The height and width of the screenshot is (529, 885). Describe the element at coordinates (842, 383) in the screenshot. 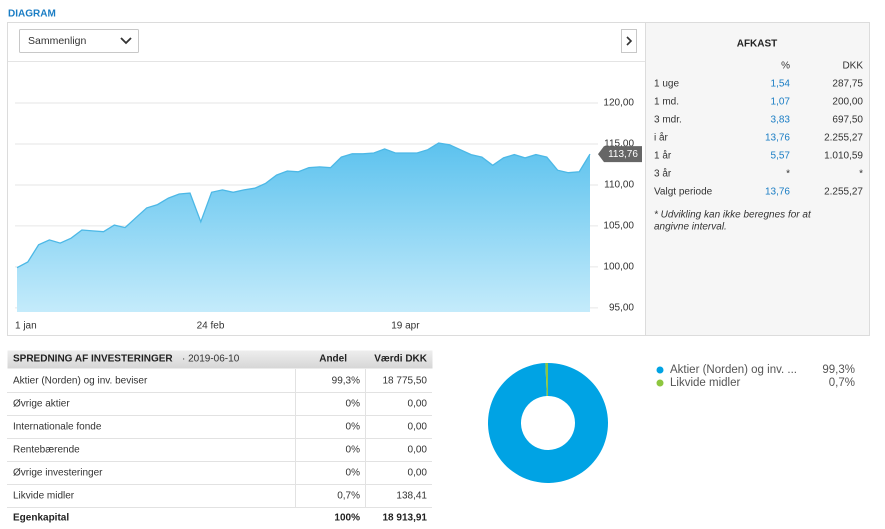

I see `legend-value: 0,7%` at that location.